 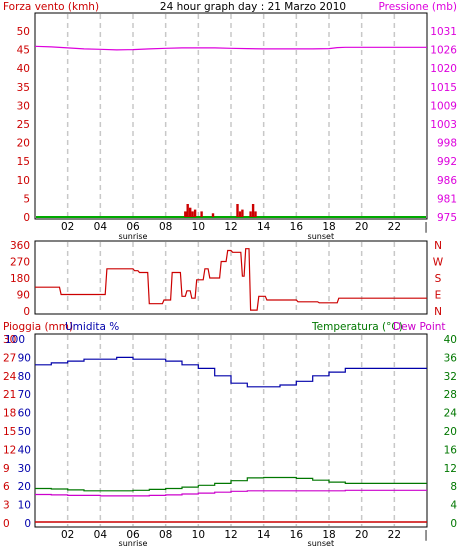 I want to click on header-title: 24 hour graph day : 21 Marzo 2010, so click(x=253, y=7).